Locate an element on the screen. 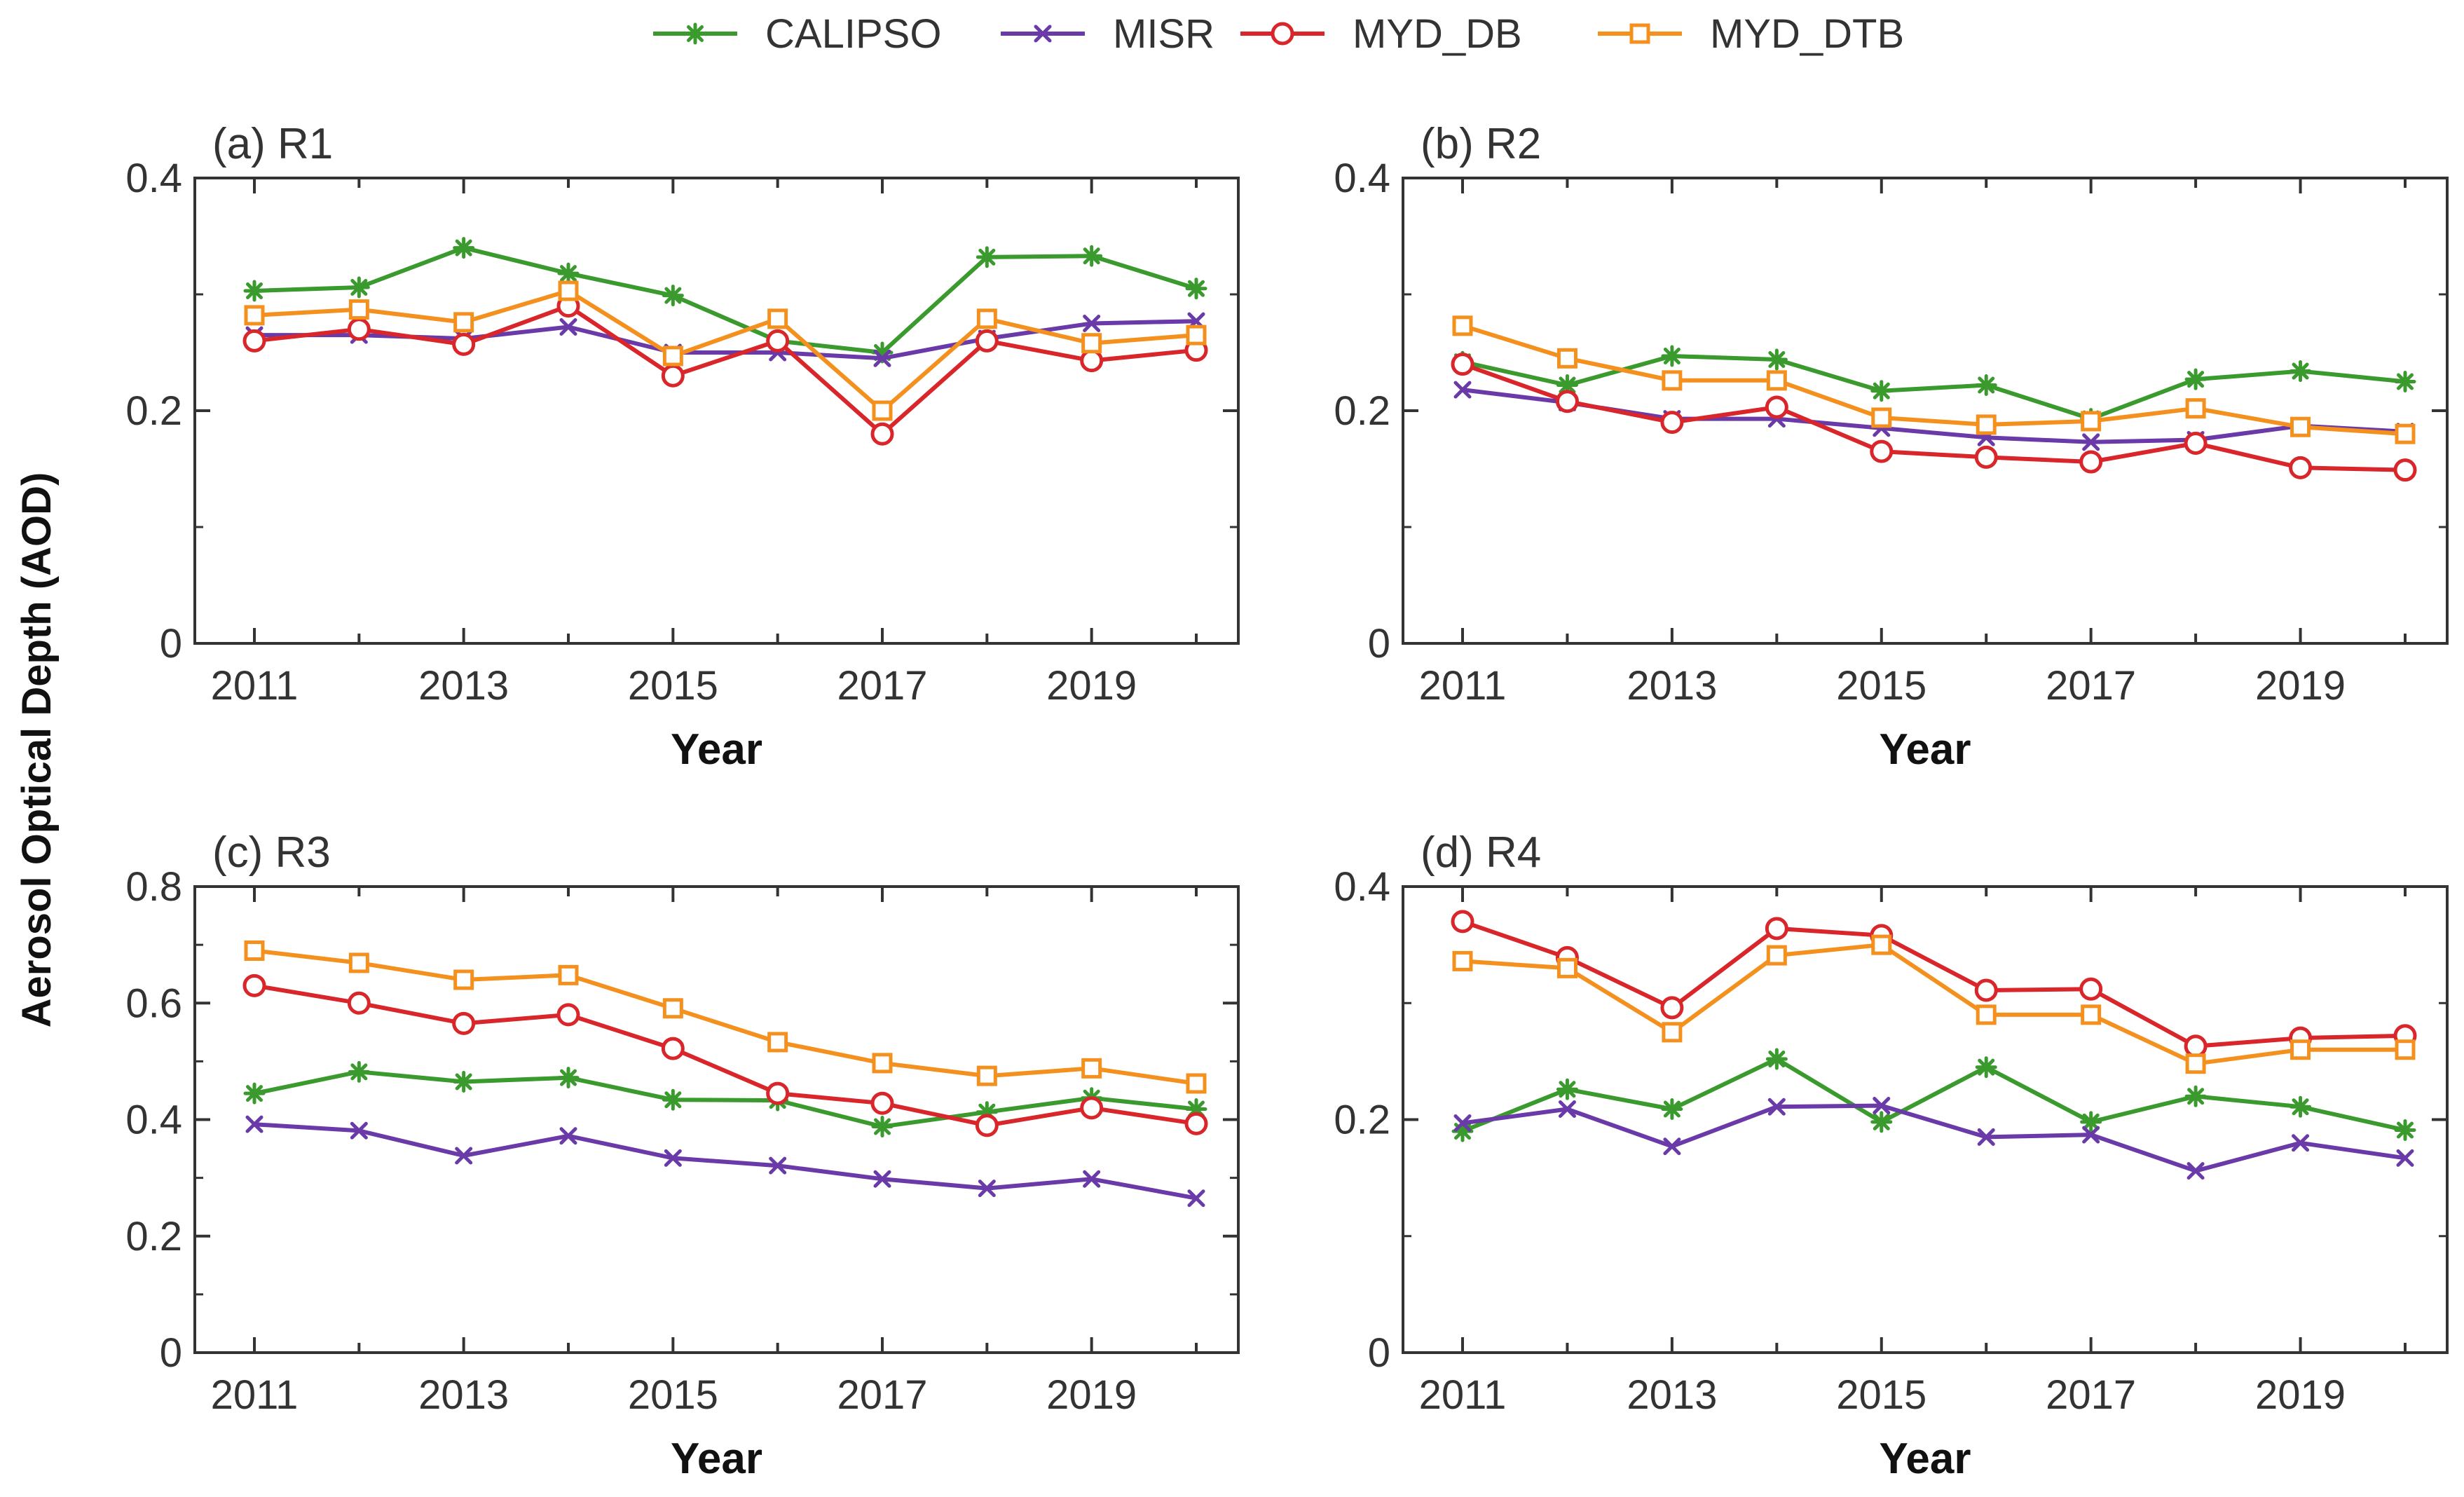 This screenshot has width=2464, height=1497. panel-b-r2-series-myd-dtb-point-2016 is located at coordinates (1986, 425).